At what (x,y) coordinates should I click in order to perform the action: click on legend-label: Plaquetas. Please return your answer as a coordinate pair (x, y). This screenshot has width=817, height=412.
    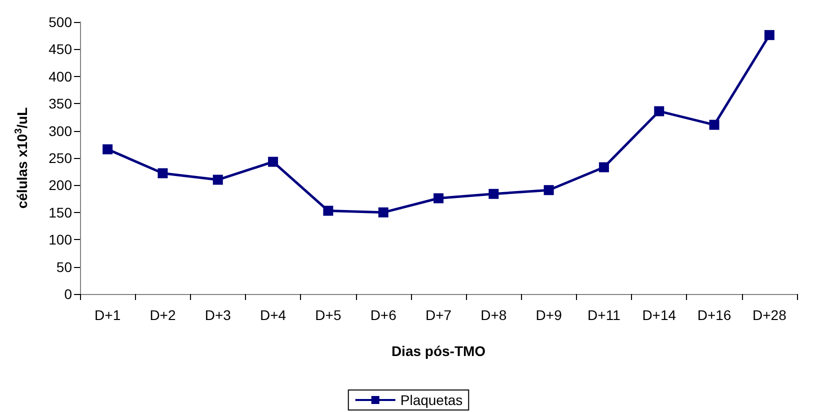
    Looking at the image, I should click on (431, 400).